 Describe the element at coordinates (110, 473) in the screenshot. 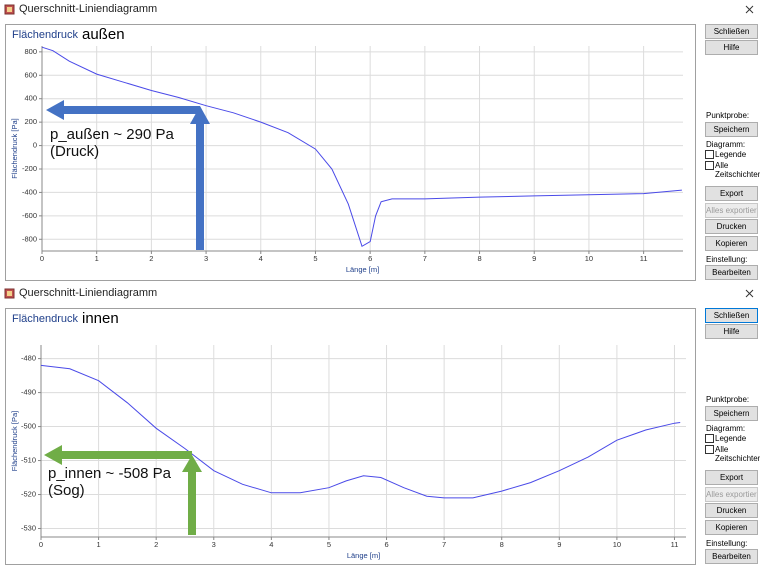

I see `annotation: p_innen ~ -508 Pa` at that location.